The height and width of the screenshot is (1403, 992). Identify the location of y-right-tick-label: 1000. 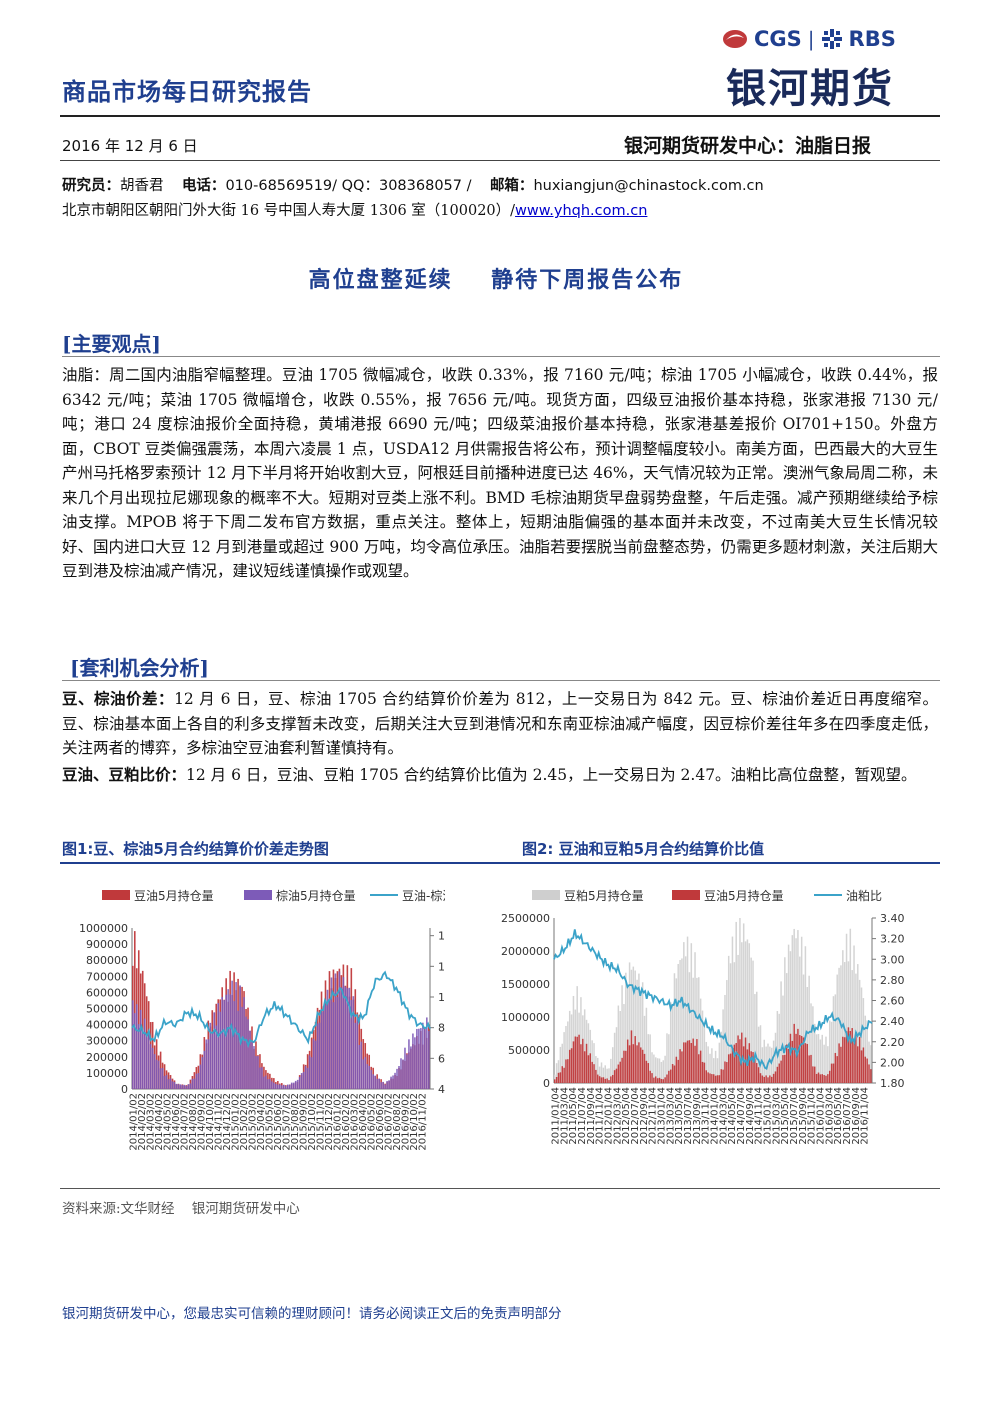
(441, 997).